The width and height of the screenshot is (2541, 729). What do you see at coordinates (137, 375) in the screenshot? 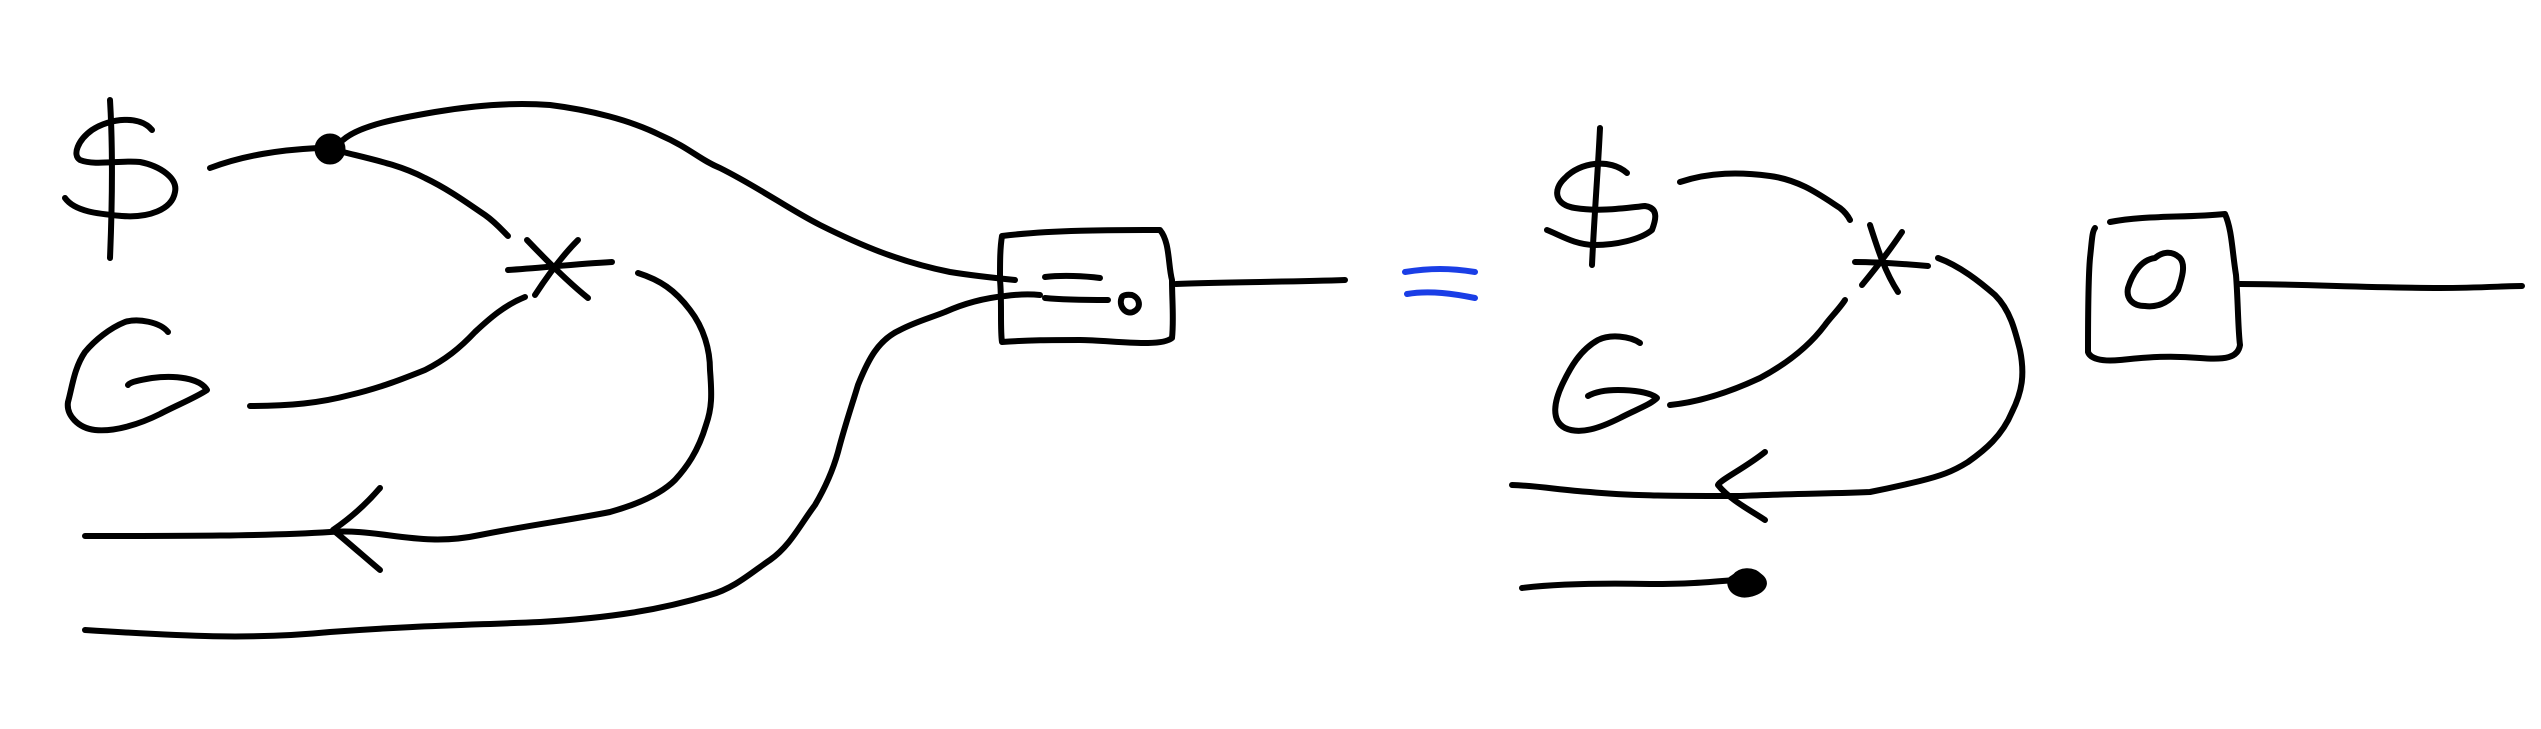
I see `left-spiral-icon` at bounding box center [137, 375].